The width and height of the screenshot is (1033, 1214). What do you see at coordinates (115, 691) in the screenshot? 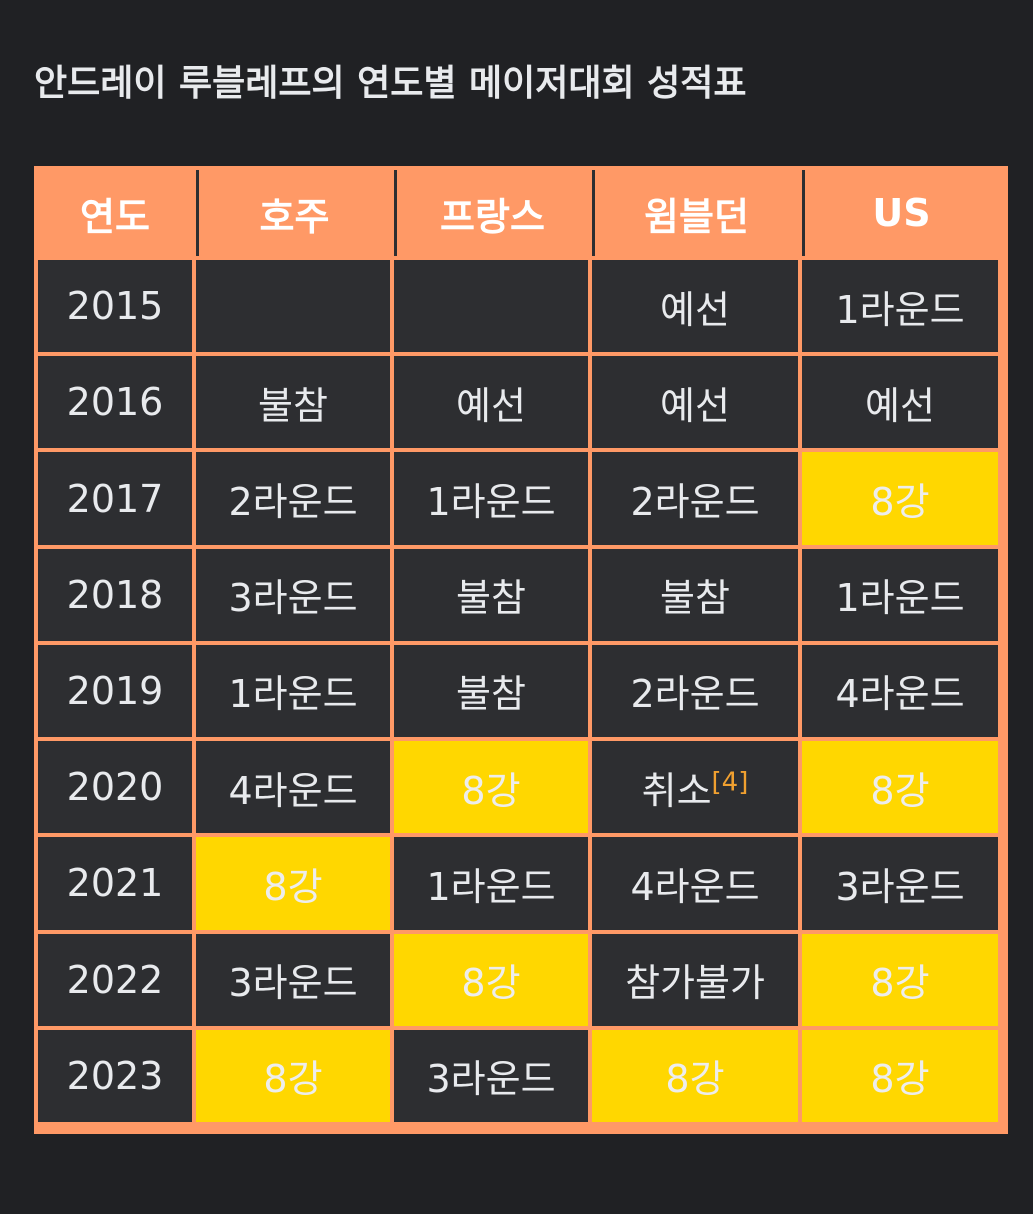
I see `year-cell: 2019` at bounding box center [115, 691].